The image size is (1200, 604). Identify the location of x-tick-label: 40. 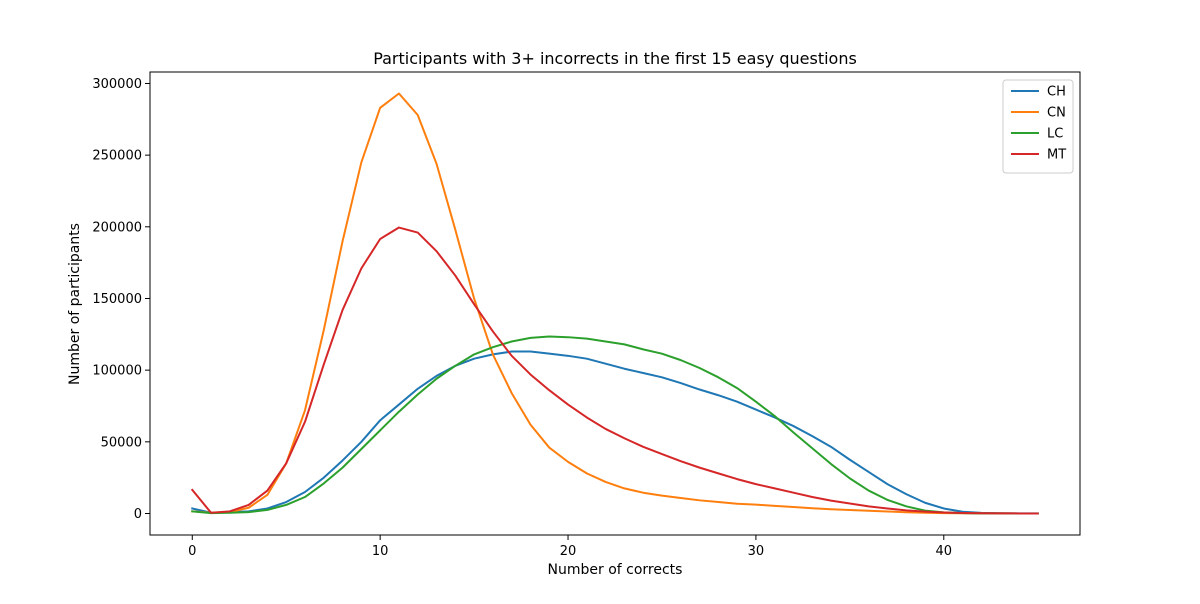
(944, 551).